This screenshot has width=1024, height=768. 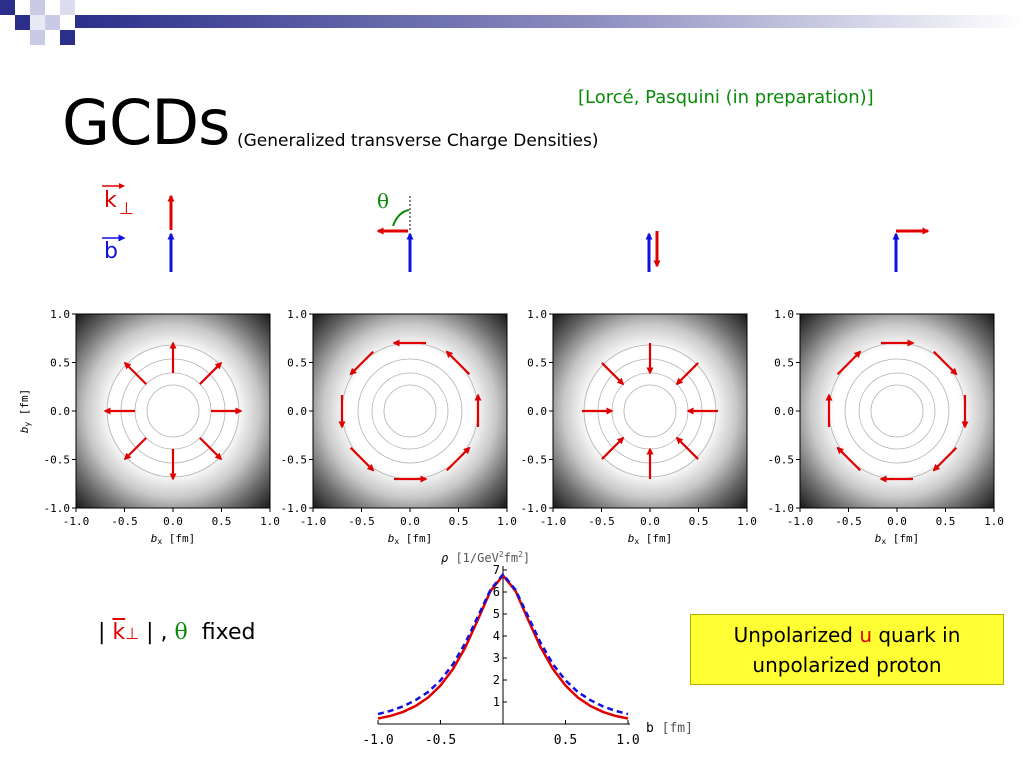 What do you see at coordinates (181, 632) in the screenshot?
I see `fixed-theta-symbol: θ` at bounding box center [181, 632].